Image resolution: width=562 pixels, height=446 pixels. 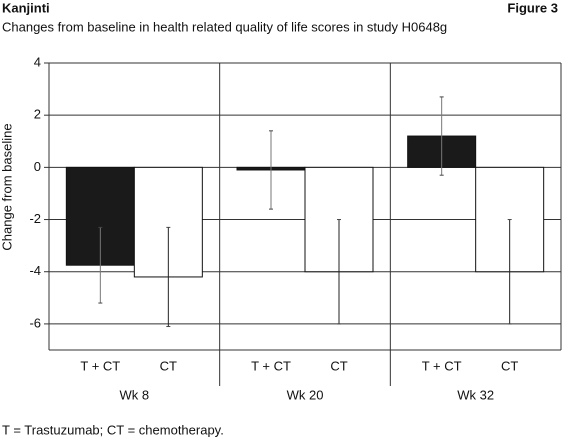 I want to click on chart-title: Kanjinti, so click(x=26, y=7).